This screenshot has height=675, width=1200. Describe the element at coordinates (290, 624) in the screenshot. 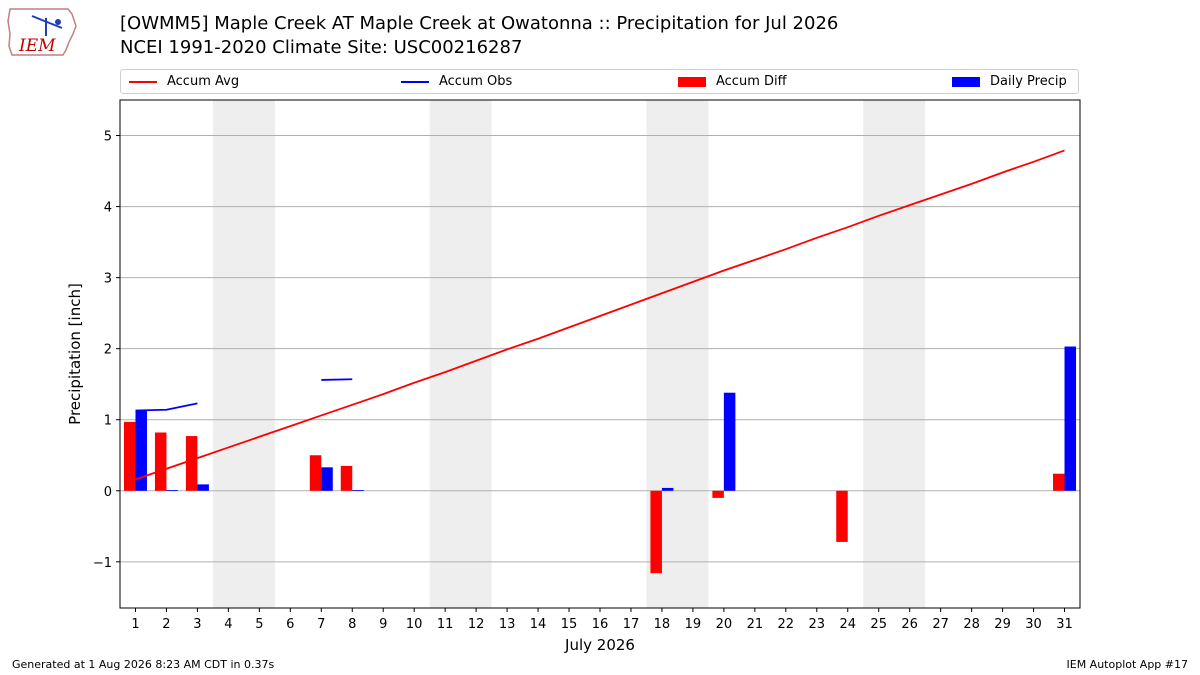

I see `x-tick-label: 6` at that location.